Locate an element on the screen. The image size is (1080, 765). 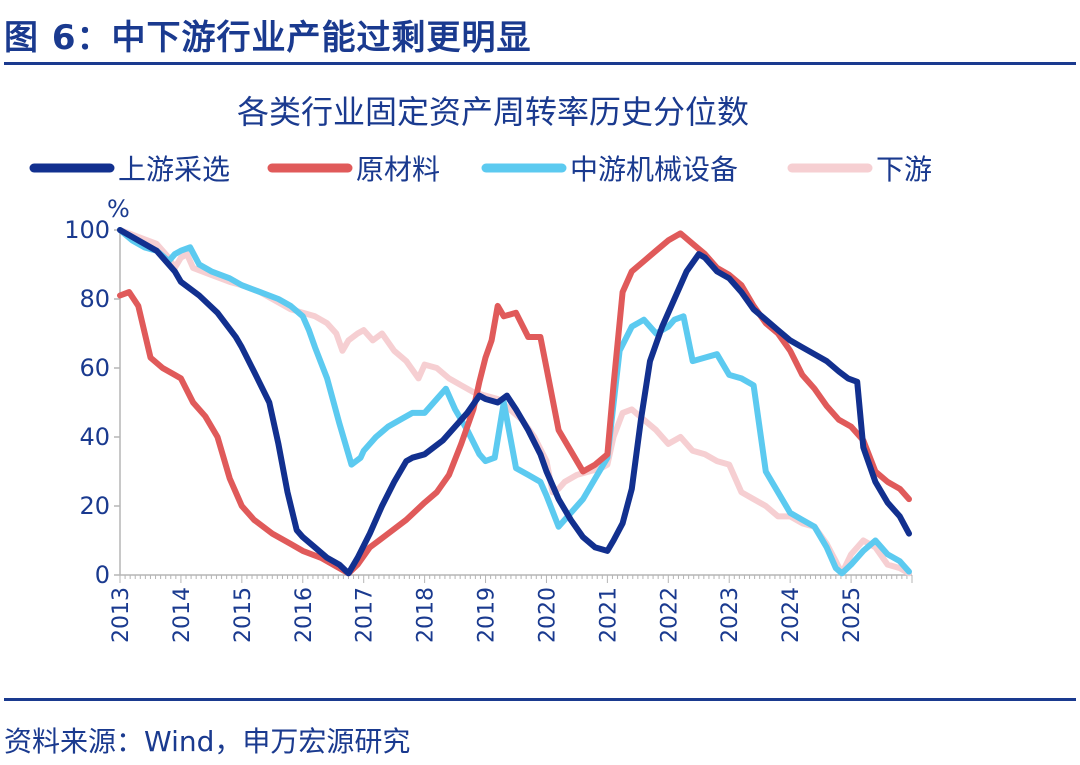
y-tick-label: 20 is located at coordinates (94, 506).